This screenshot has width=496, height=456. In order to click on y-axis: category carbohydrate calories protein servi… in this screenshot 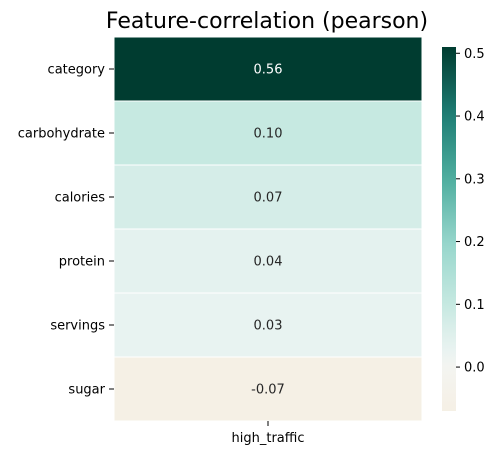, I will do `click(66, 230)`.